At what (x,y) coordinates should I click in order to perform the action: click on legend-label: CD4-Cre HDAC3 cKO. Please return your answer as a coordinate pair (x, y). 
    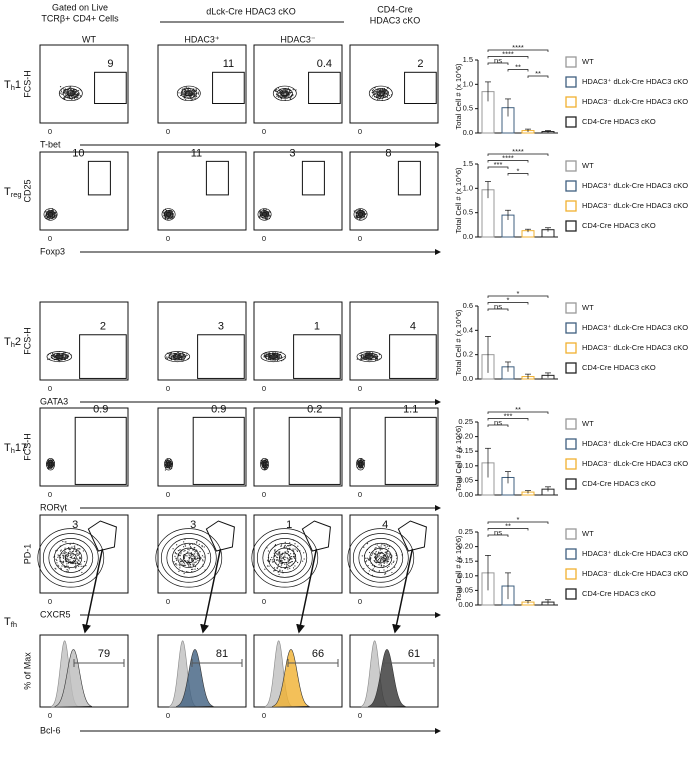
    Looking at the image, I should click on (619, 593).